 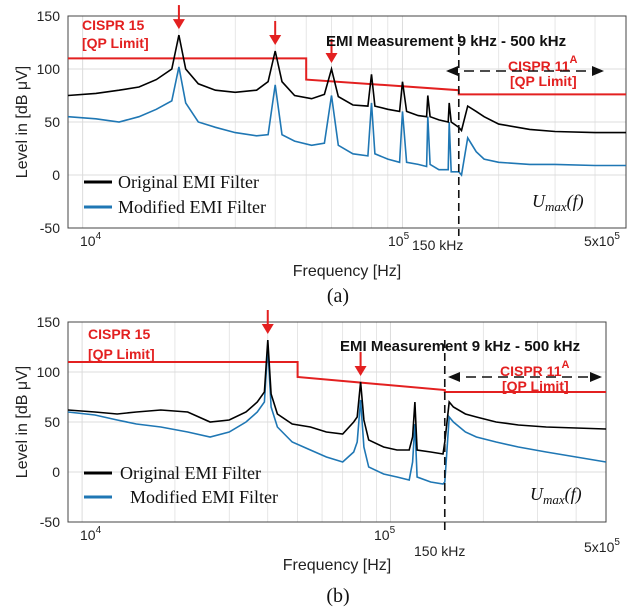 I want to click on panel-a-peak-arrows, so click(x=255, y=34).